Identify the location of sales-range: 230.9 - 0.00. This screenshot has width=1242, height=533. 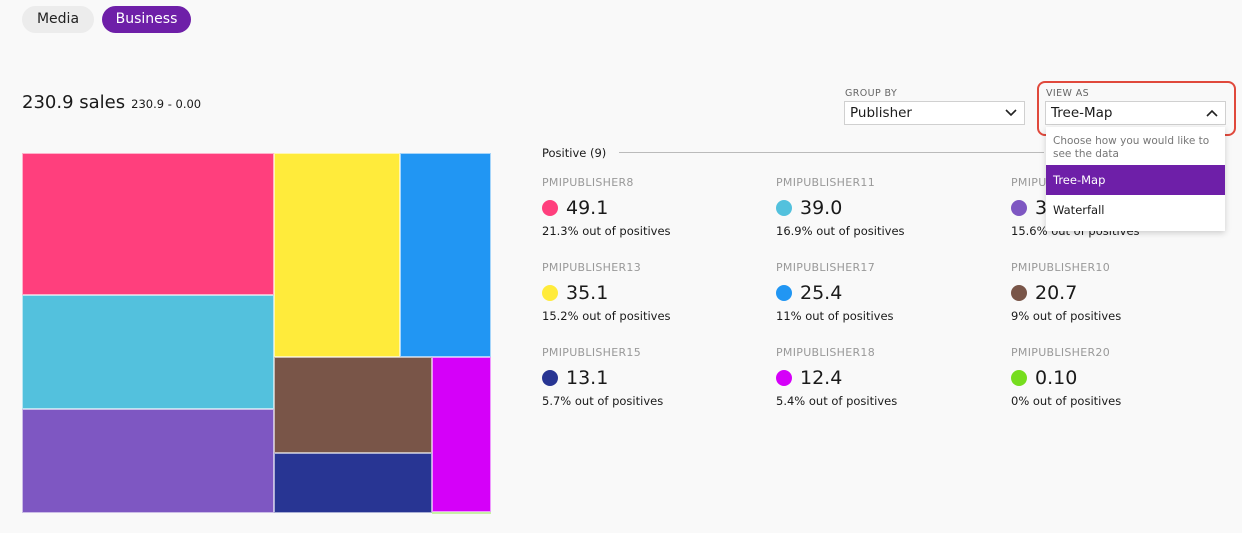
(166, 104).